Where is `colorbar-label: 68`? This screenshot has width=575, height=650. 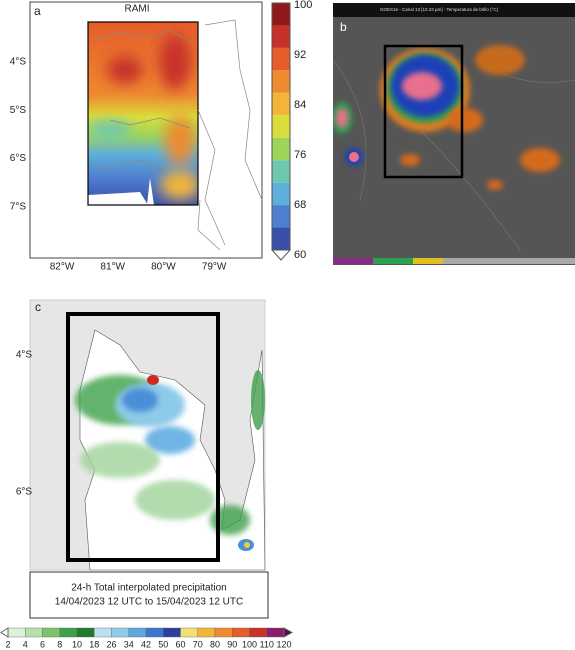
colorbar-label: 68 is located at coordinates (300, 205).